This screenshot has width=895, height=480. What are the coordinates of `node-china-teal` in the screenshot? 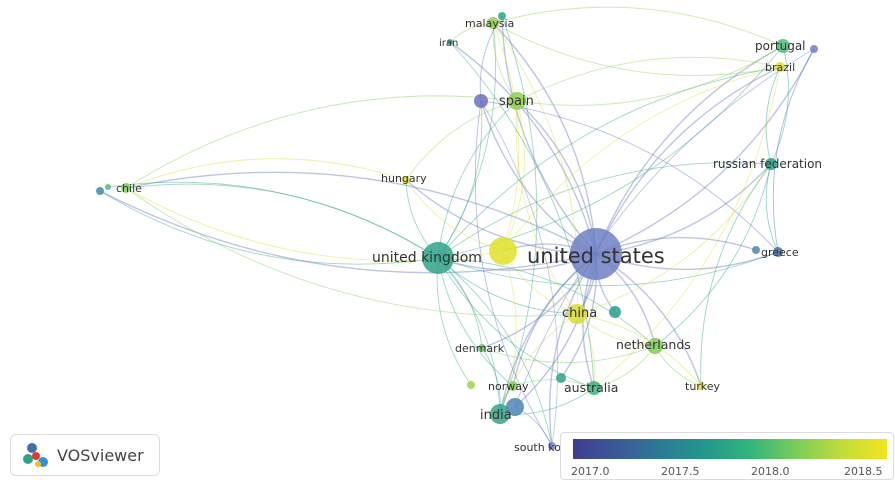 It's located at (615, 312).